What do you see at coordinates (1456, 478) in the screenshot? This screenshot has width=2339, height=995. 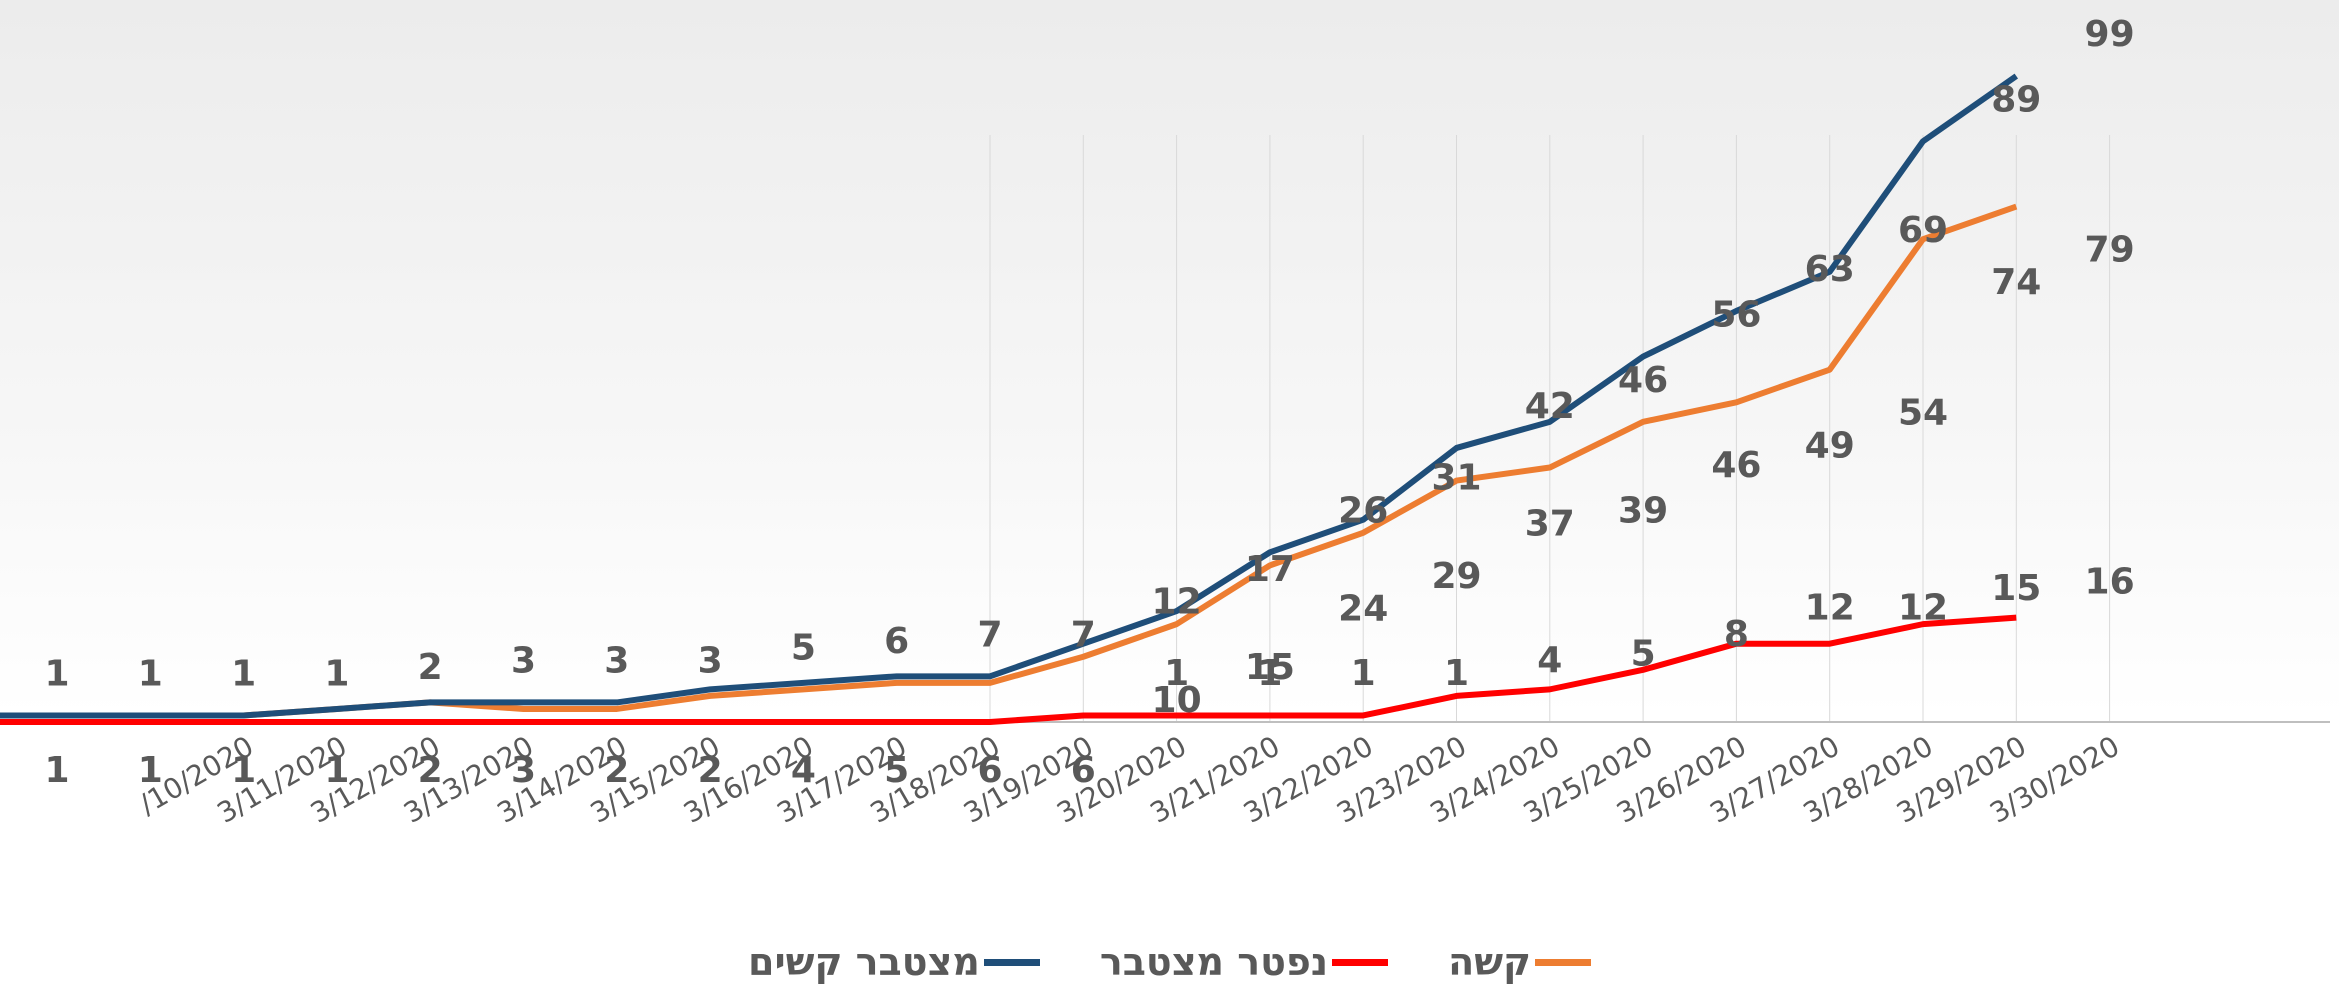 I see `data-label: 31` at bounding box center [1456, 478].